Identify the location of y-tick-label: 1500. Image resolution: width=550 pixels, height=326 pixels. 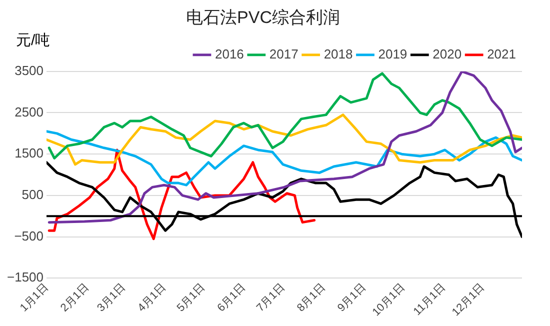
(29, 153).